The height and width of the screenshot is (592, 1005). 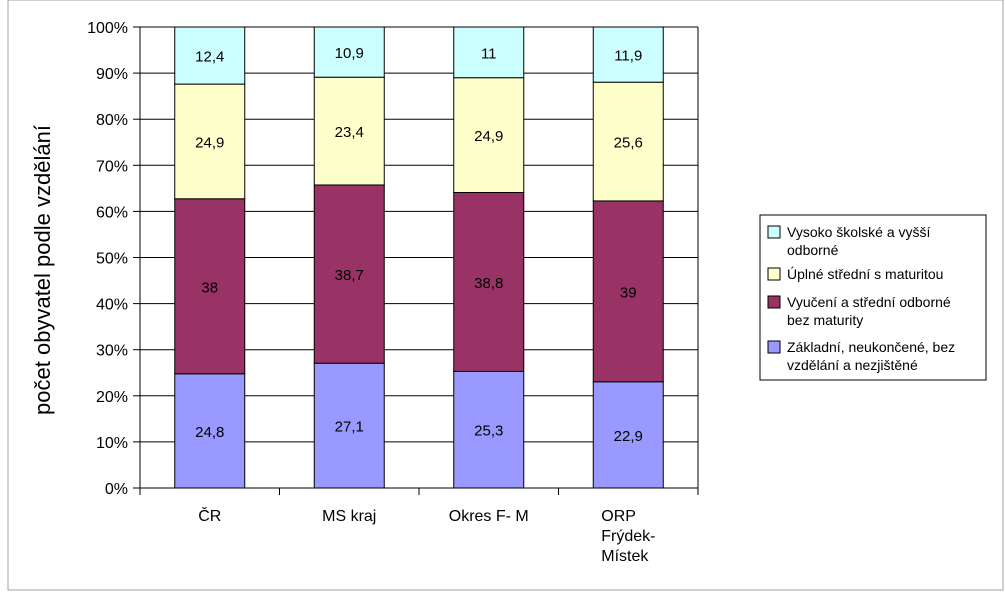 What do you see at coordinates (107, 28) in the screenshot?
I see `y-tick-label: 100%` at bounding box center [107, 28].